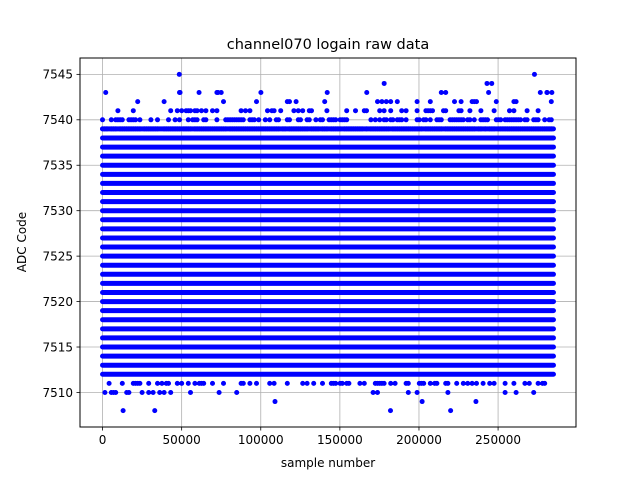  What do you see at coordinates (57, 211) in the screenshot?
I see `y-tick-label: 7530` at bounding box center [57, 211].